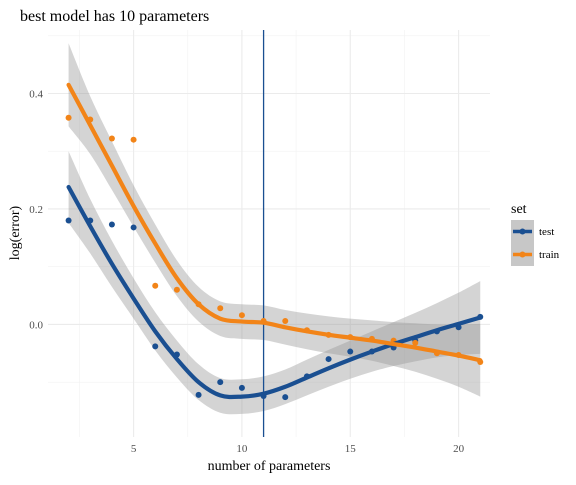  I want to click on x-tick-label: 20, so click(459, 449).